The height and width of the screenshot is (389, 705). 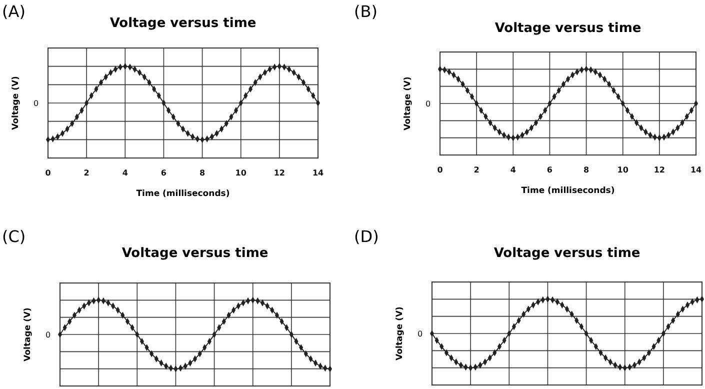 I want to click on text: (D), so click(x=366, y=236).